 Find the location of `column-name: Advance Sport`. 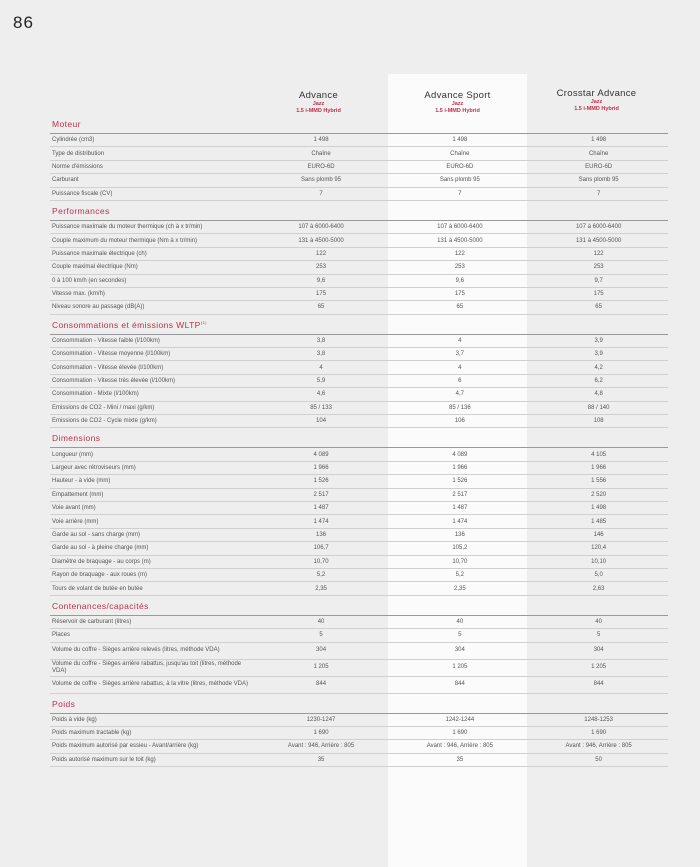

column-name: Advance Sport is located at coordinates (457, 95).